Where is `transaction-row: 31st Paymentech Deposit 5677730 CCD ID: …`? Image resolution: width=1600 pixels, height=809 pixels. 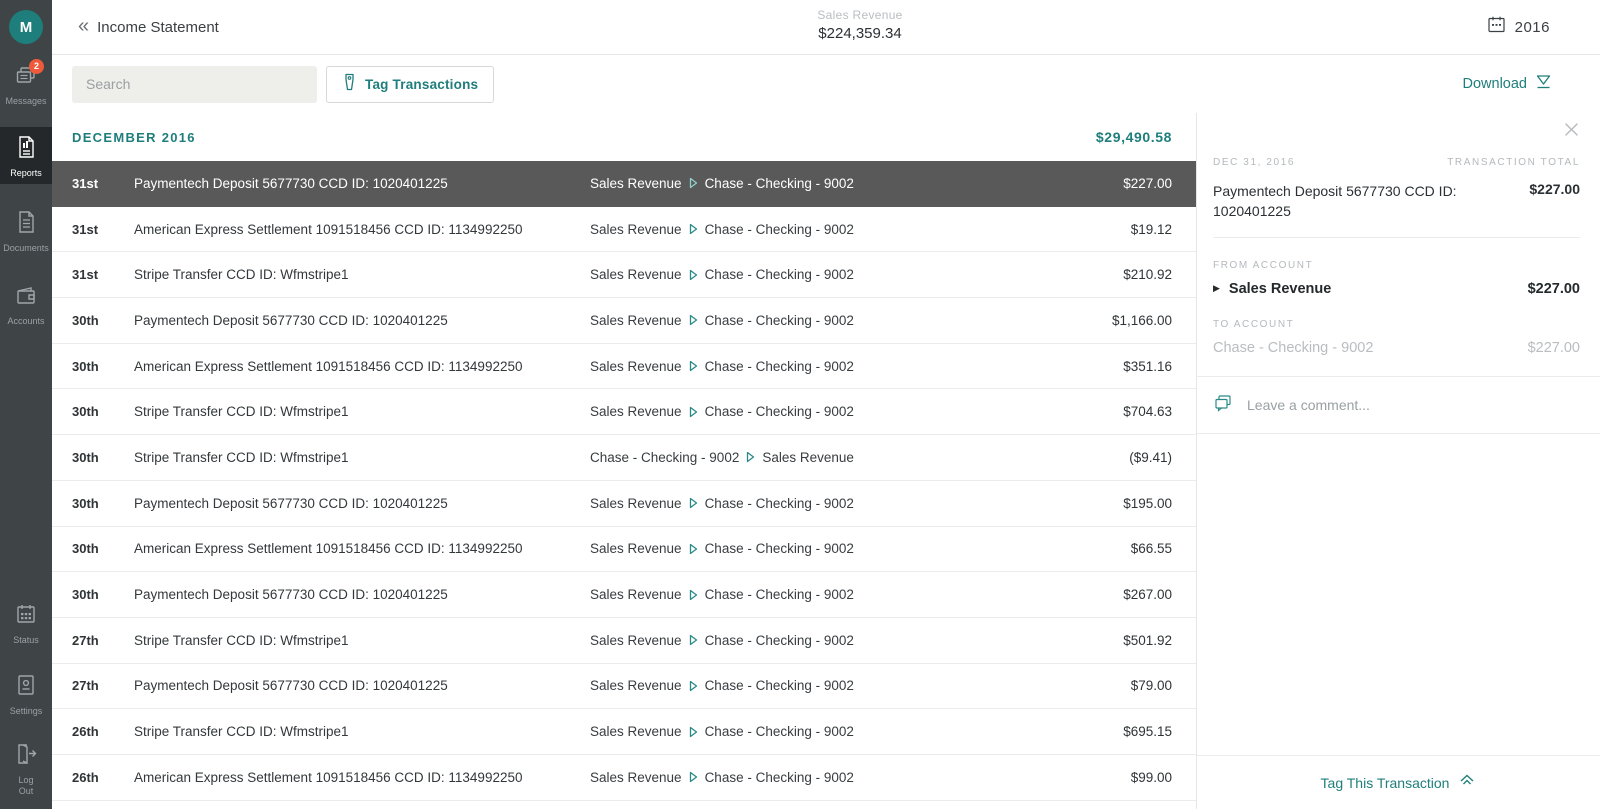
transaction-row: 31st Paymentech Deposit 5677730 CCD ID: … is located at coordinates (624, 184).